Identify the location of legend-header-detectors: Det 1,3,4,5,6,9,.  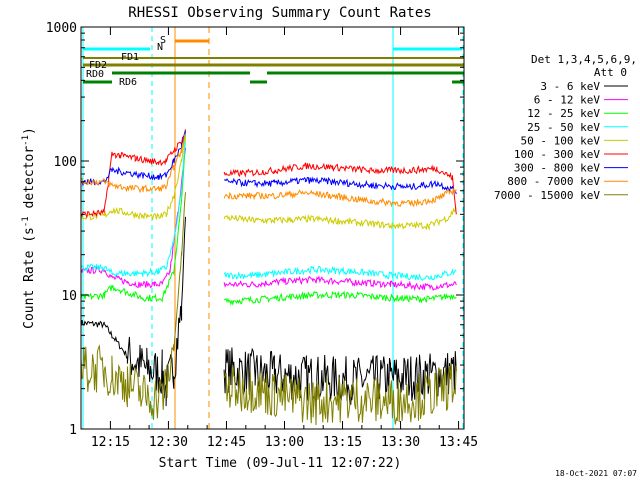
(584, 59).